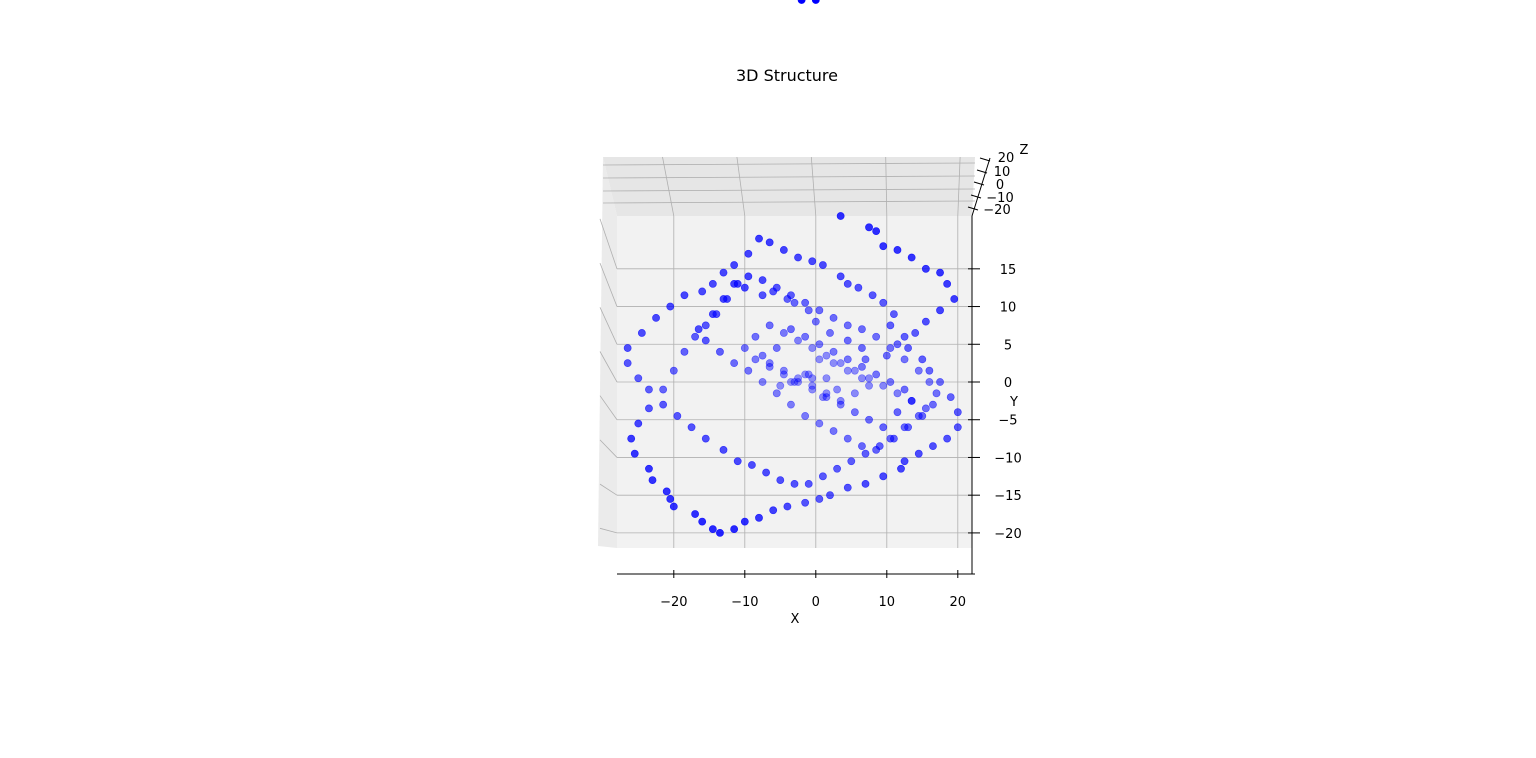  I want to click on z-tick-label: 10, so click(1002, 172).